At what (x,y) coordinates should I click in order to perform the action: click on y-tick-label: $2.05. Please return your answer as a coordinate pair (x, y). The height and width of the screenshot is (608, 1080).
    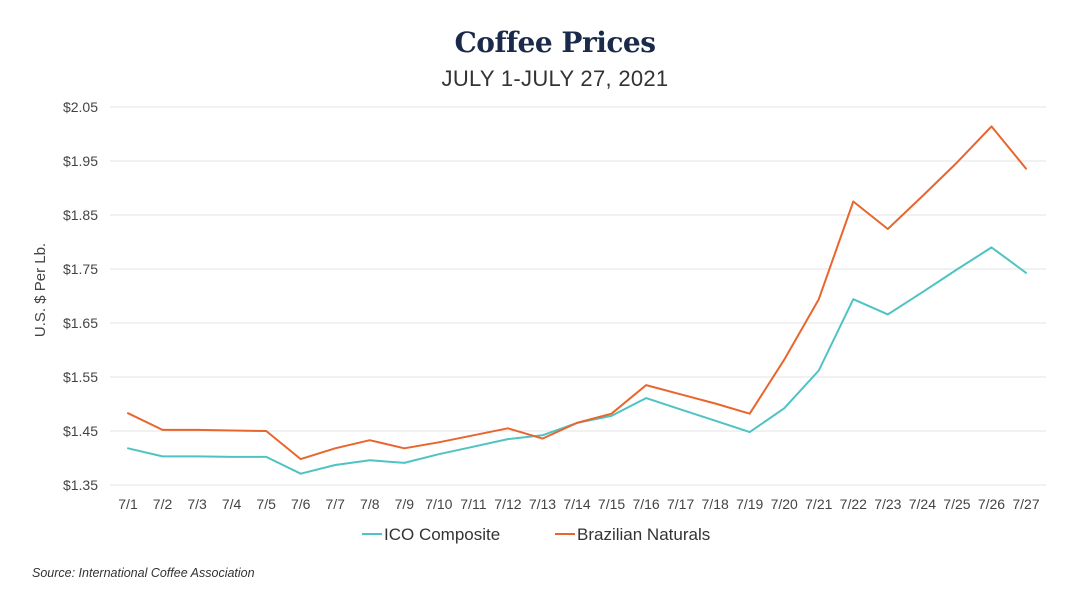
    Looking at the image, I should click on (80, 107).